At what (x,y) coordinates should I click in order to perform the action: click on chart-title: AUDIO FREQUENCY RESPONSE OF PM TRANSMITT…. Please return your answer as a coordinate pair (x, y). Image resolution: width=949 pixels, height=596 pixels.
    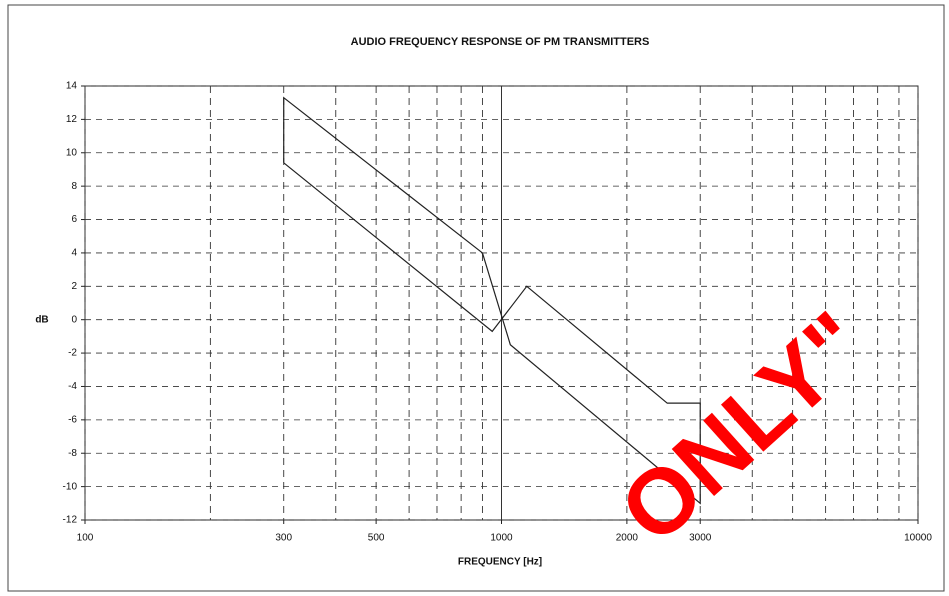
    Looking at the image, I should click on (500, 42).